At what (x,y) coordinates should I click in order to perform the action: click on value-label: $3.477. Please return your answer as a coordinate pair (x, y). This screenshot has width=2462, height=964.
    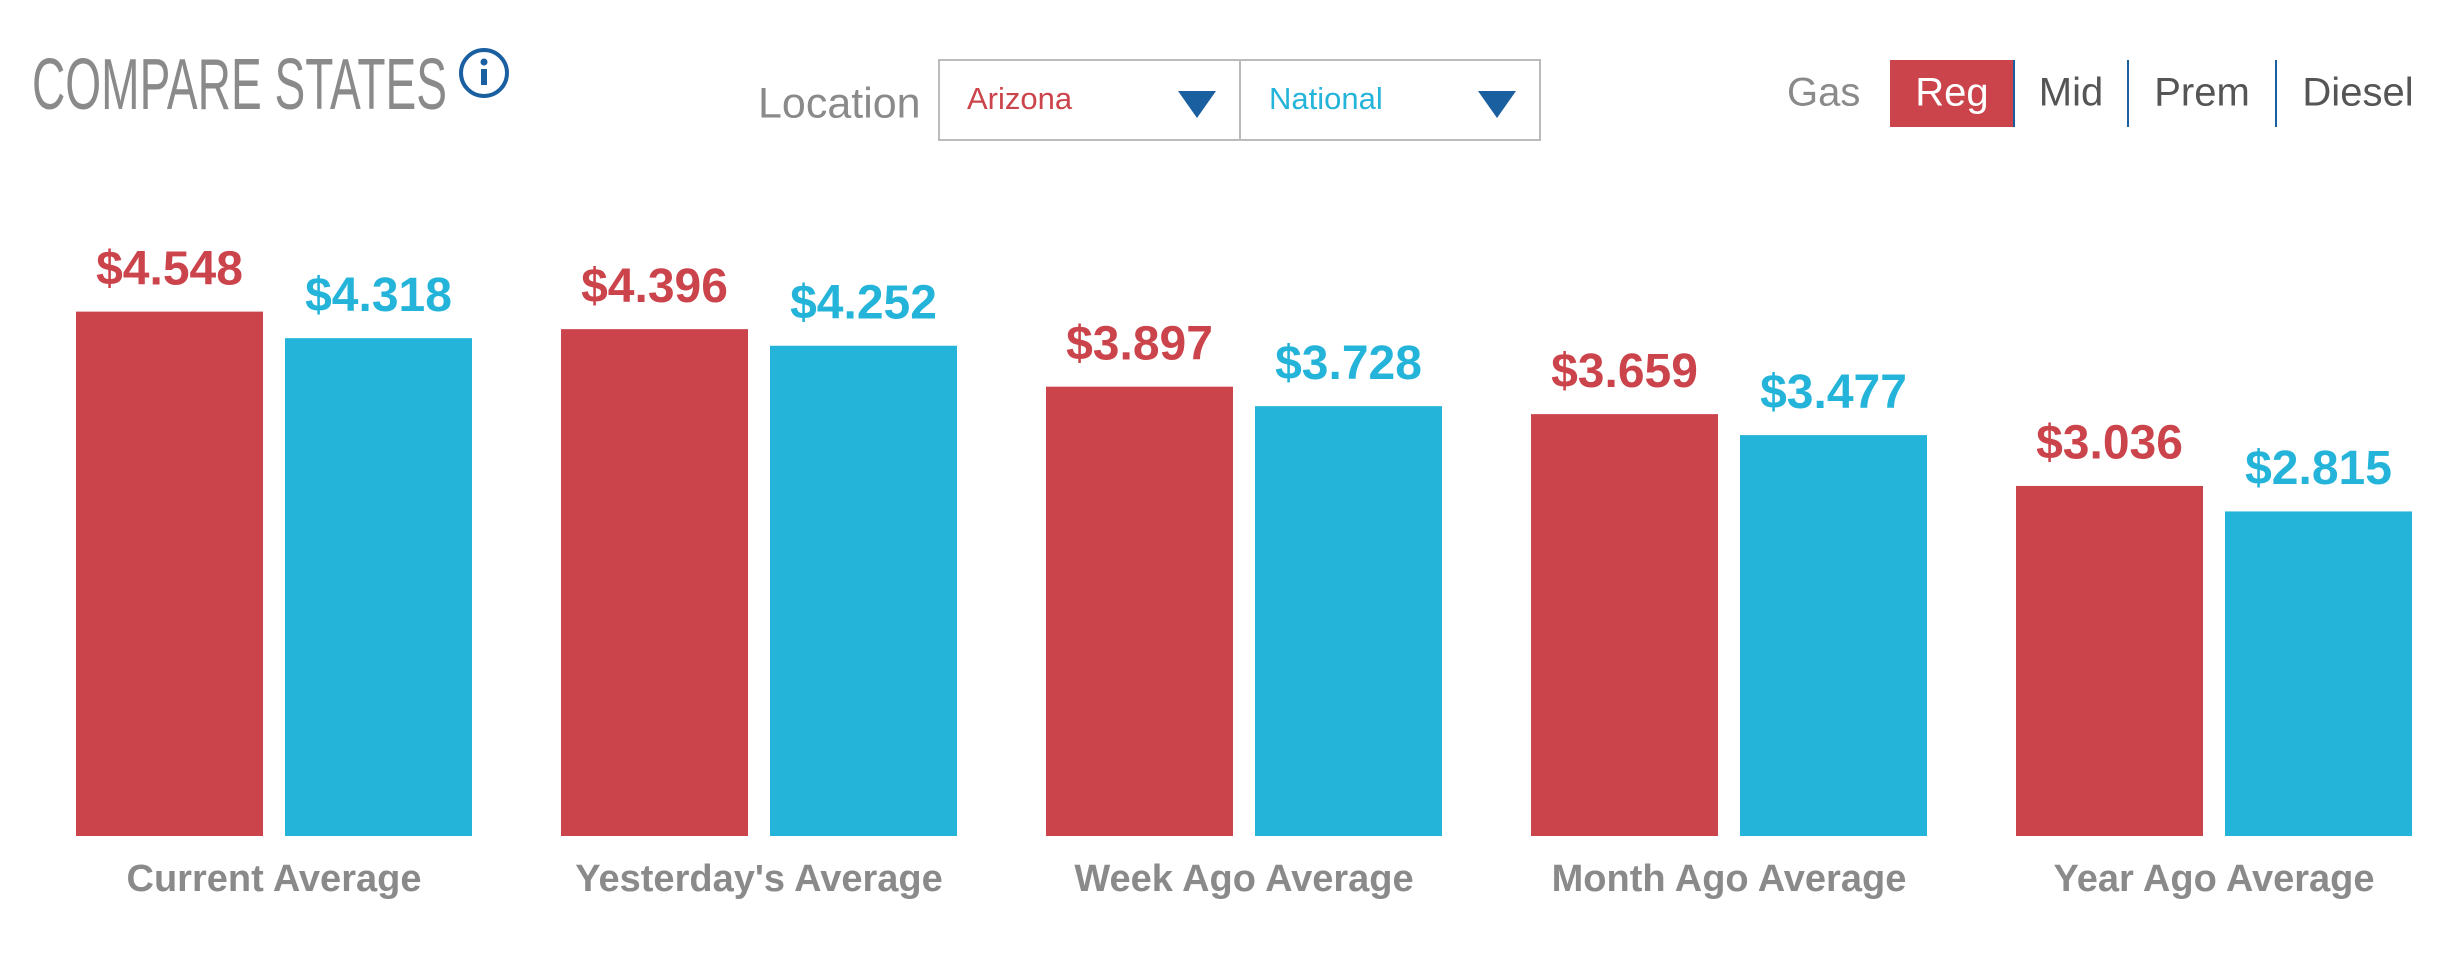
    Looking at the image, I should click on (1833, 392).